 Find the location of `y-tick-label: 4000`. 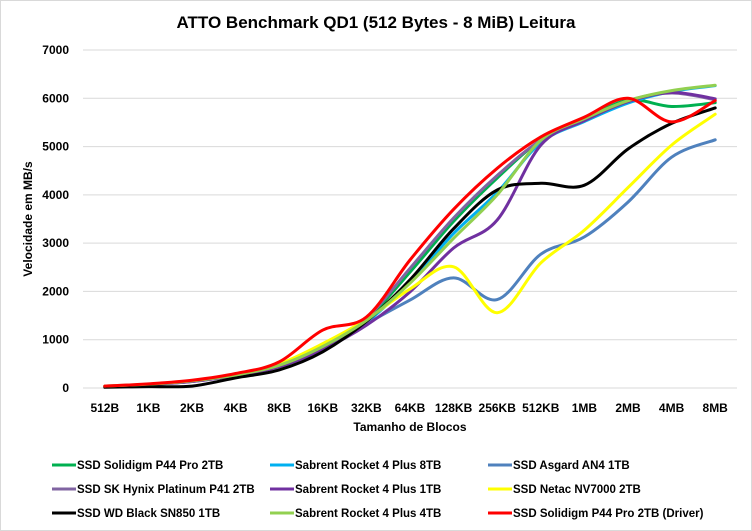

y-tick-label: 4000 is located at coordinates (55, 195).